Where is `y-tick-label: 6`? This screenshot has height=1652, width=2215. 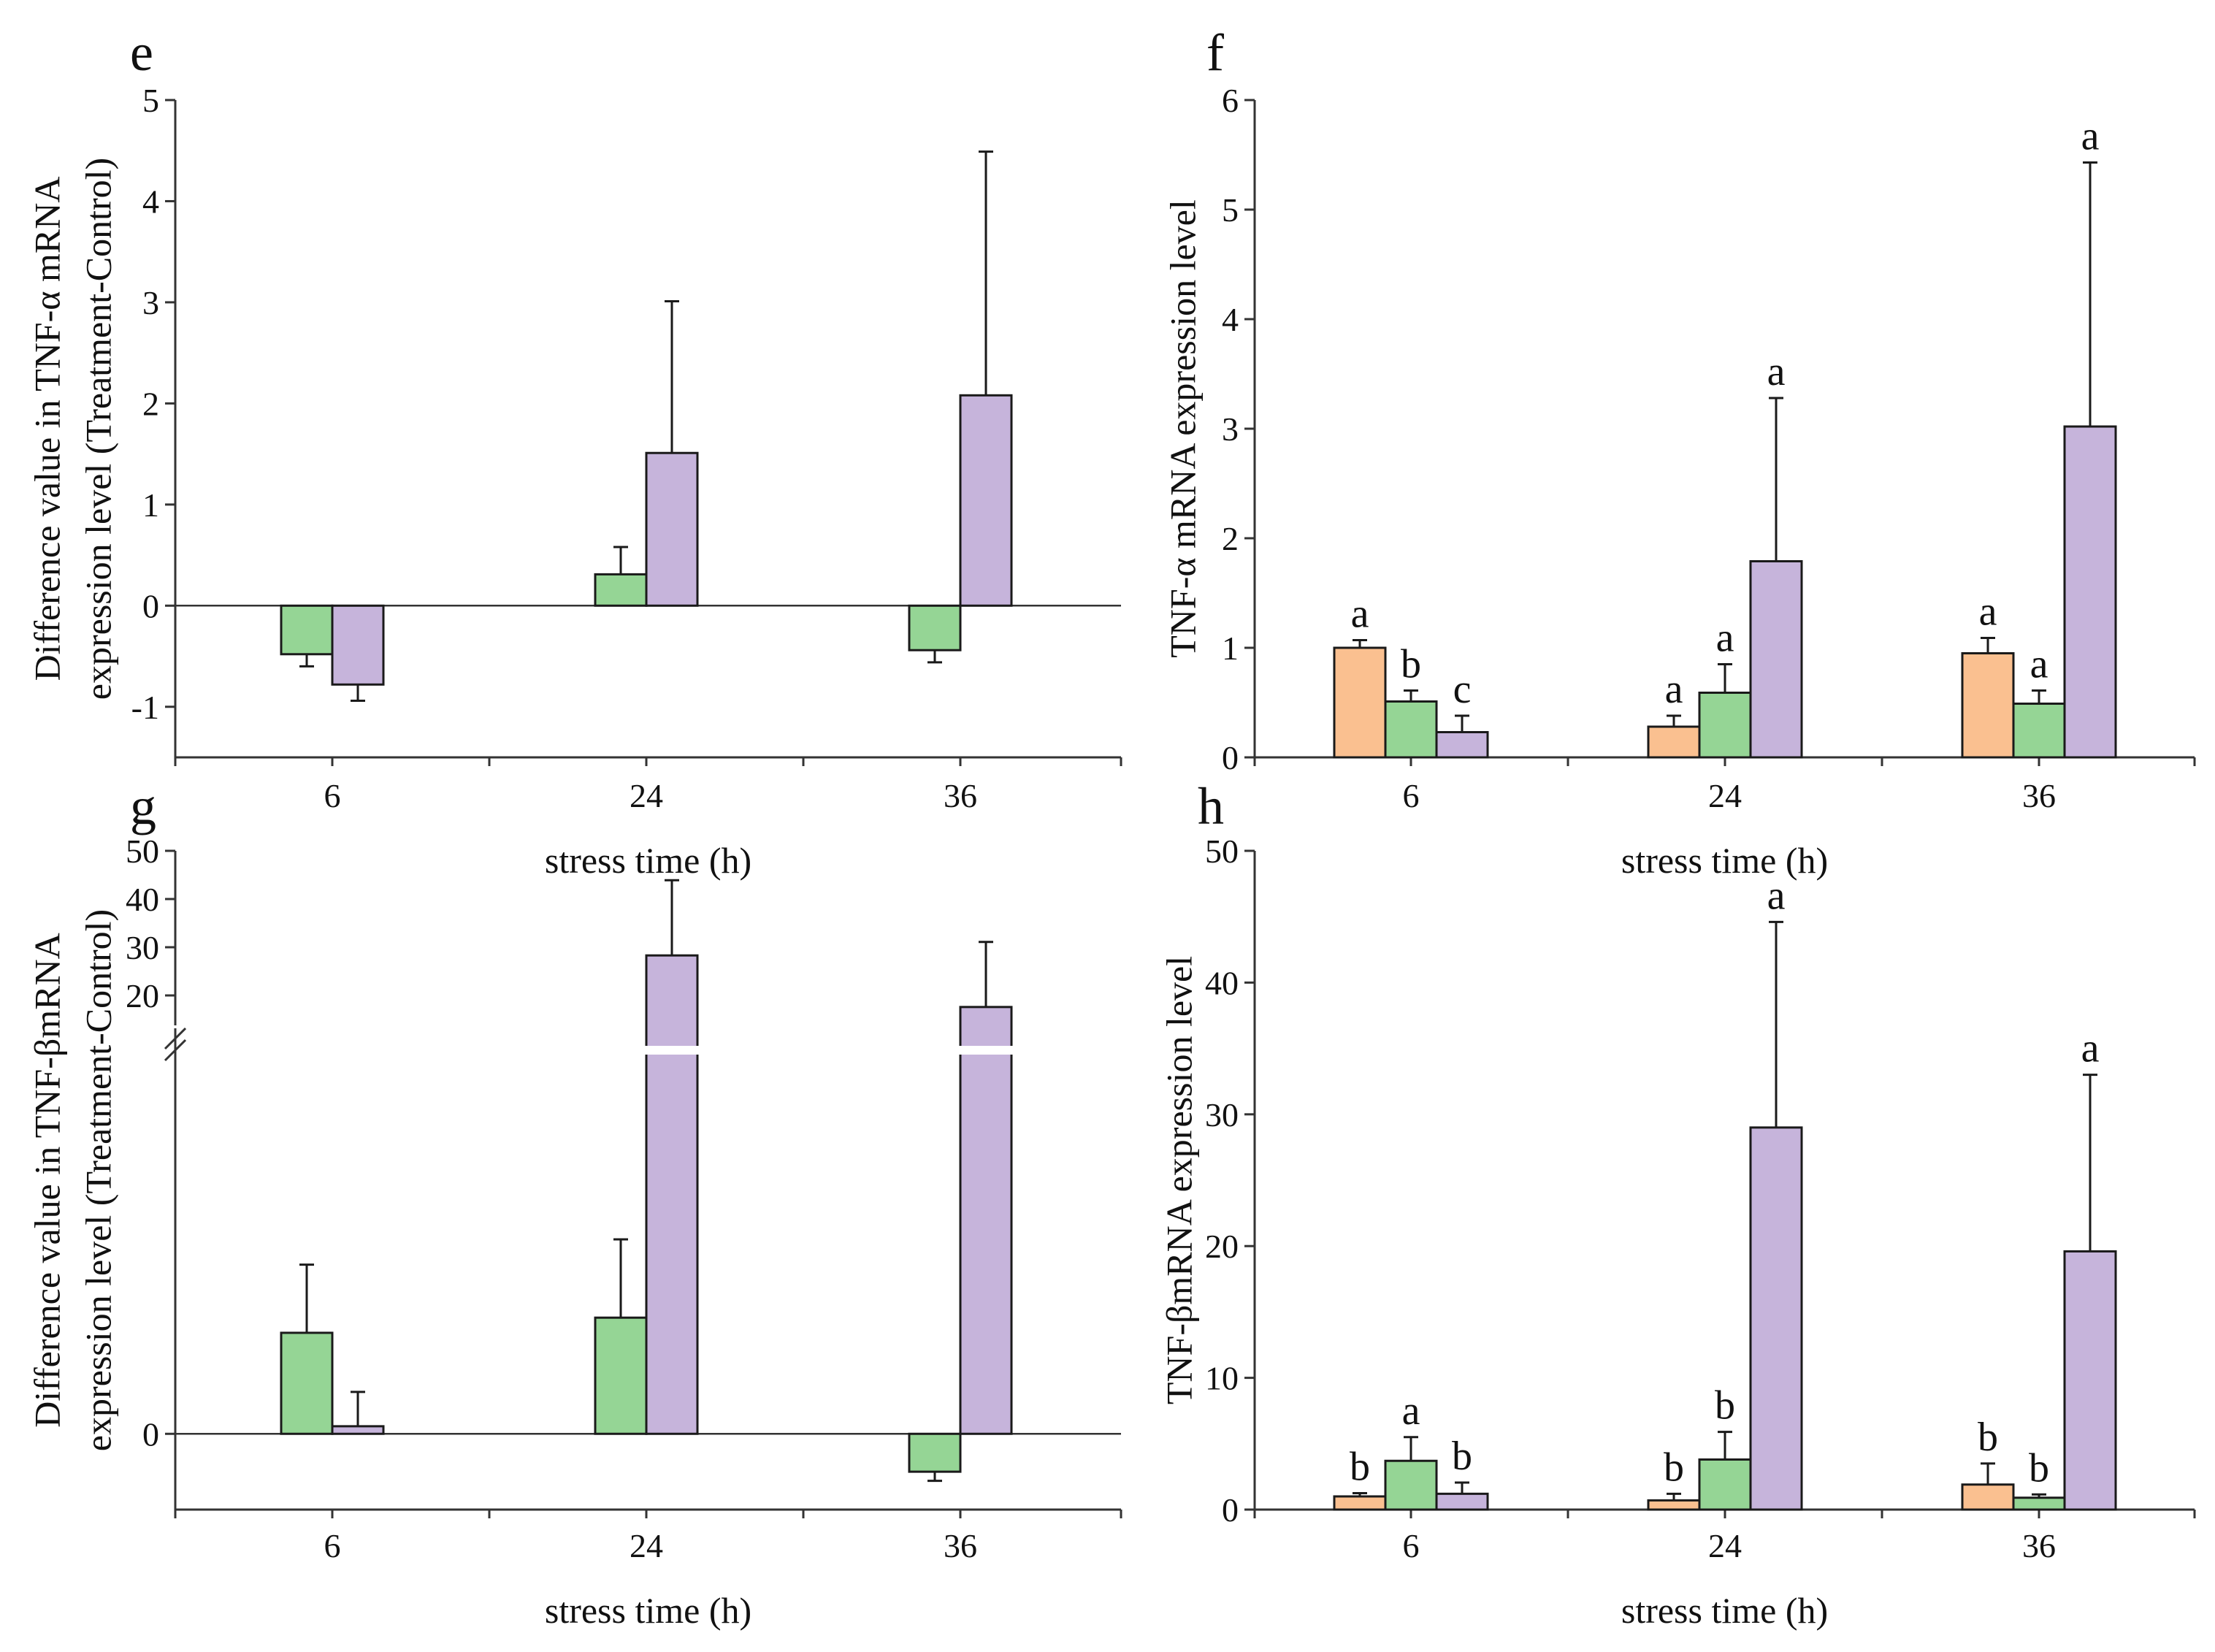
y-tick-label: 6 is located at coordinates (1230, 100).